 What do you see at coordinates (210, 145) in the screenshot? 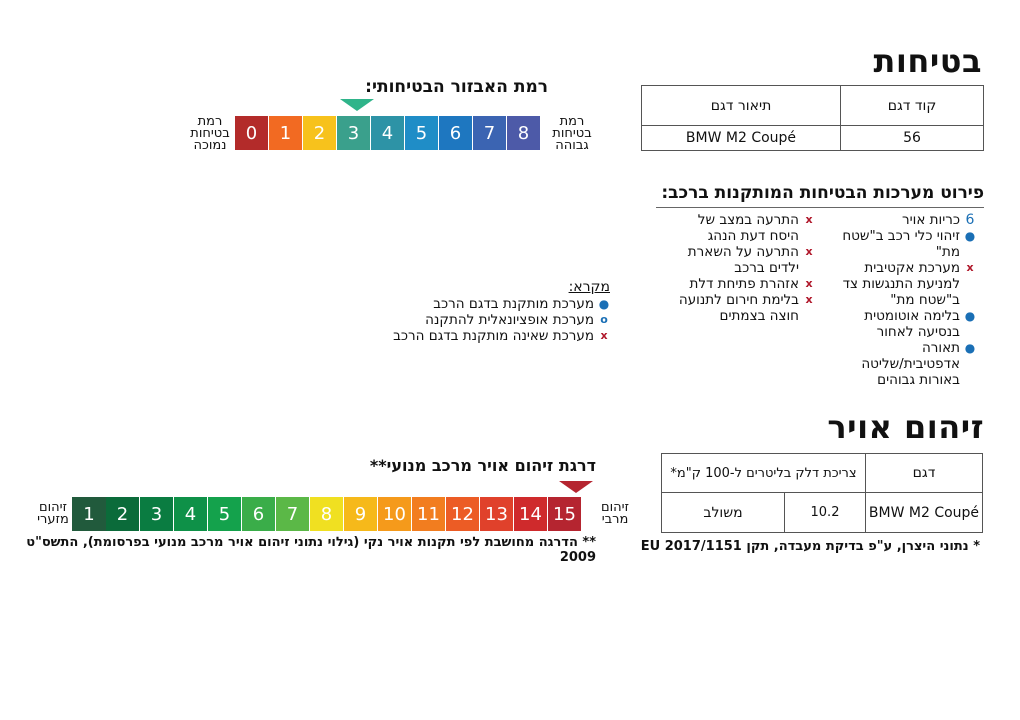
I see `label-line: נמוכה` at bounding box center [210, 145].